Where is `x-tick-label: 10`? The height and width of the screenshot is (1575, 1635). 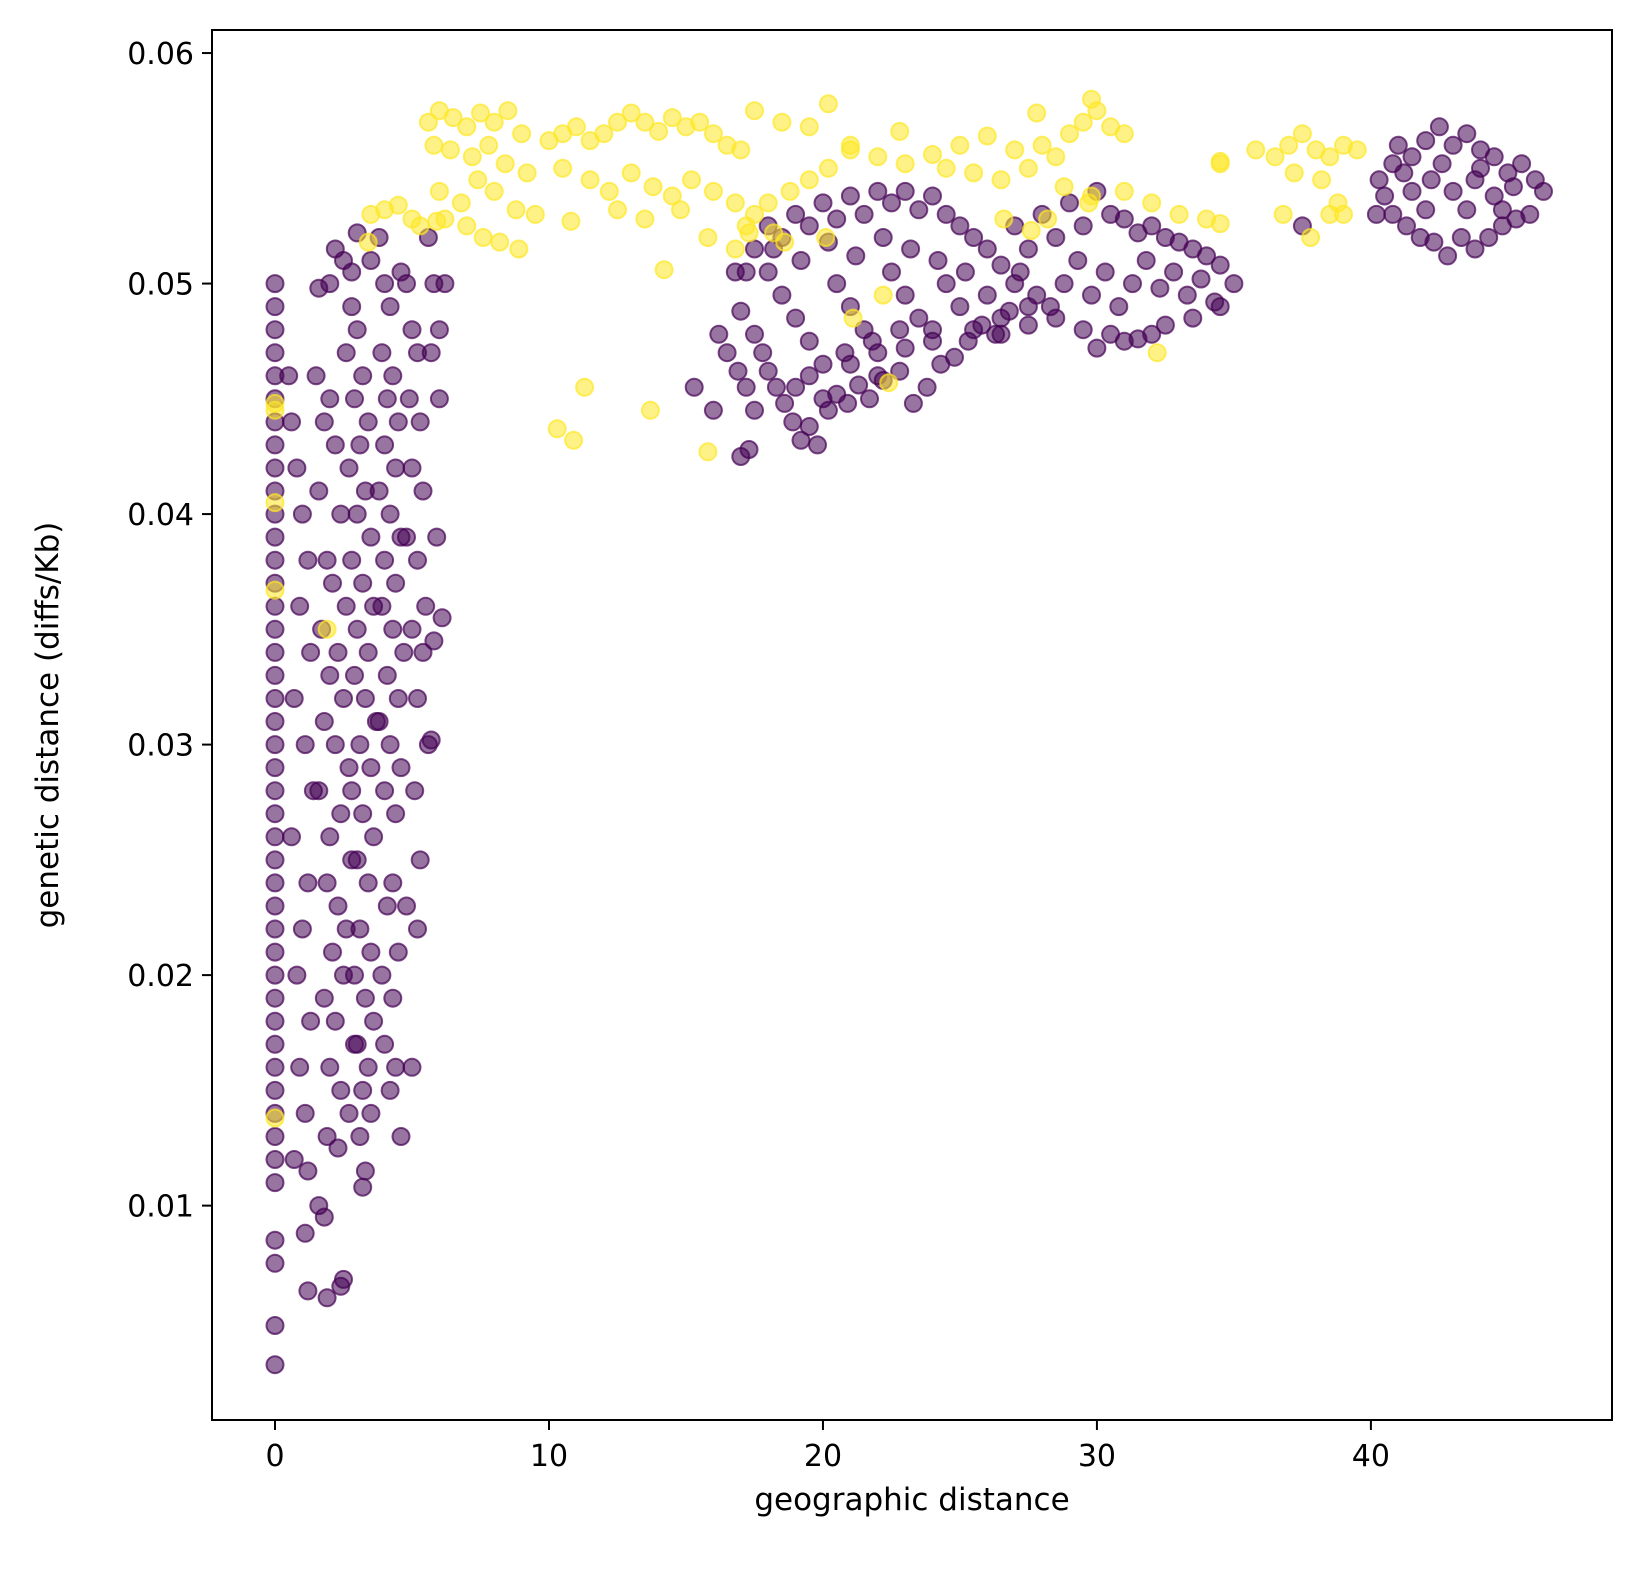
x-tick-label: 10 is located at coordinates (549, 1456).